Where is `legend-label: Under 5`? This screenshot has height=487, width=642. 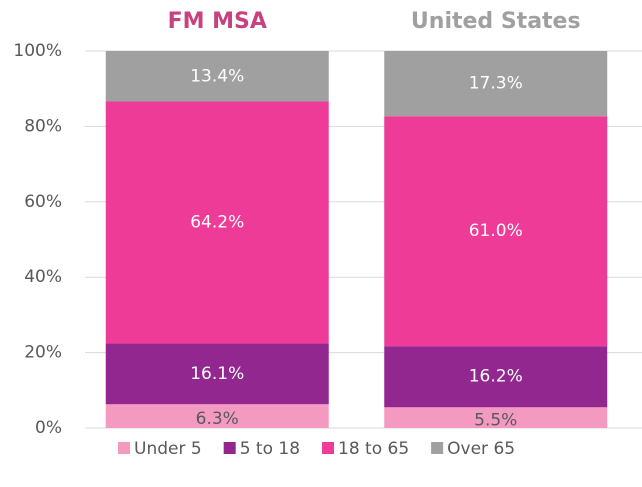 legend-label: Under 5 is located at coordinates (168, 449).